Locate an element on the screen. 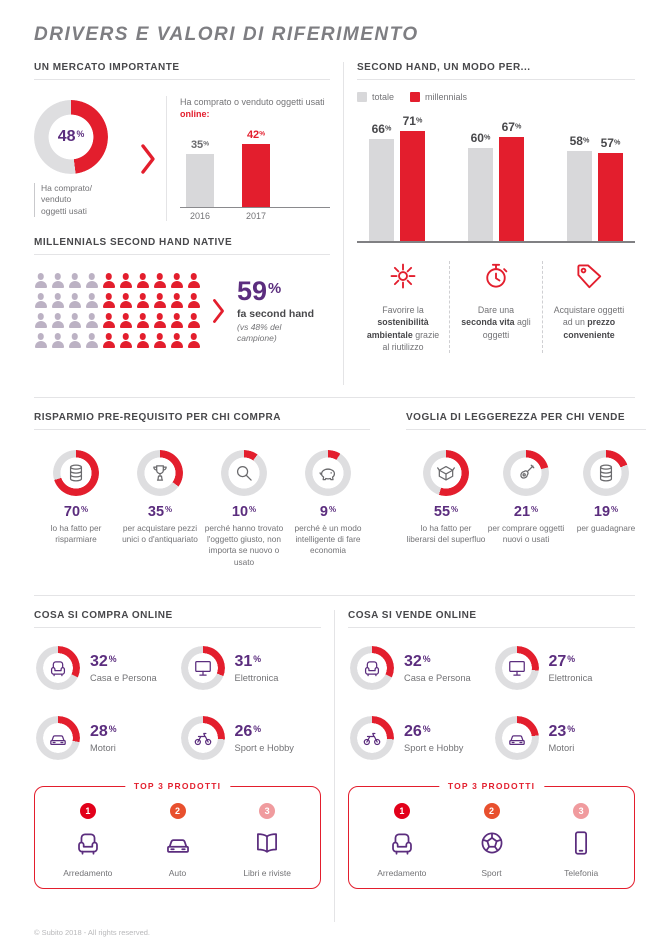 Image resolution: width=669 pixels, height=945 pixels. category-label: Casa e Persona is located at coordinates (437, 677).